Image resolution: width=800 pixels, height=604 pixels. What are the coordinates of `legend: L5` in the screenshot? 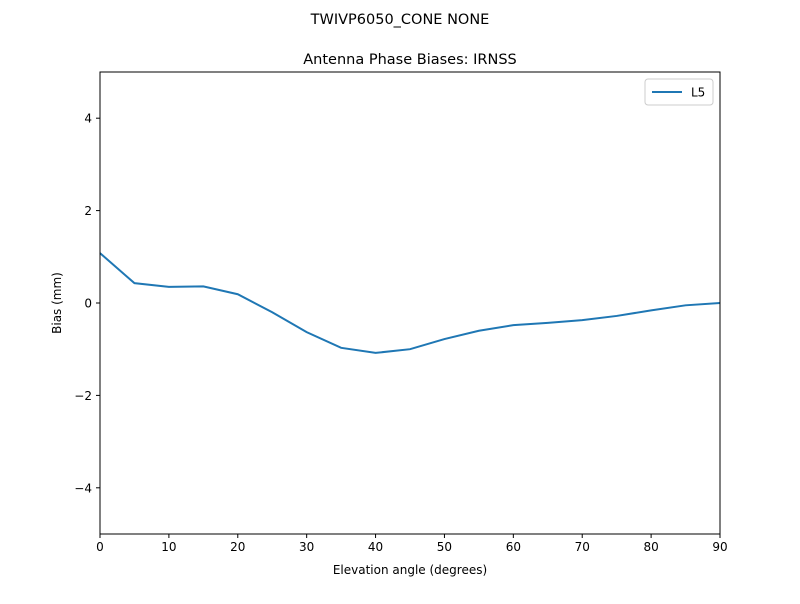 It's located at (679, 92).